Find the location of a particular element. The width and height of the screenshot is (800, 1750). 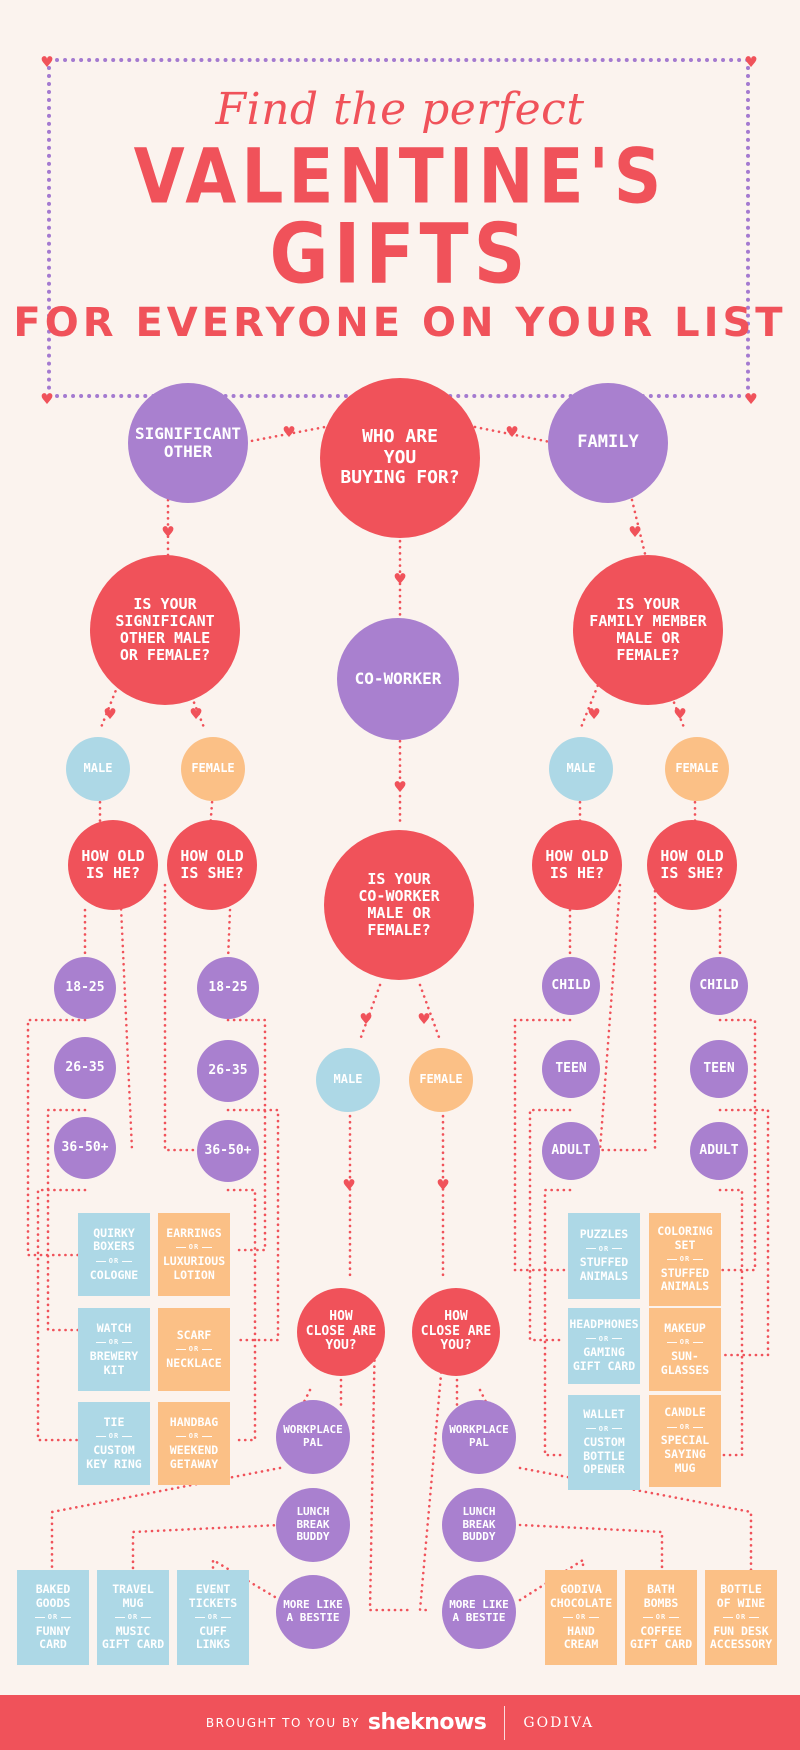

gift-option: WALLET is located at coordinates (604, 1413).